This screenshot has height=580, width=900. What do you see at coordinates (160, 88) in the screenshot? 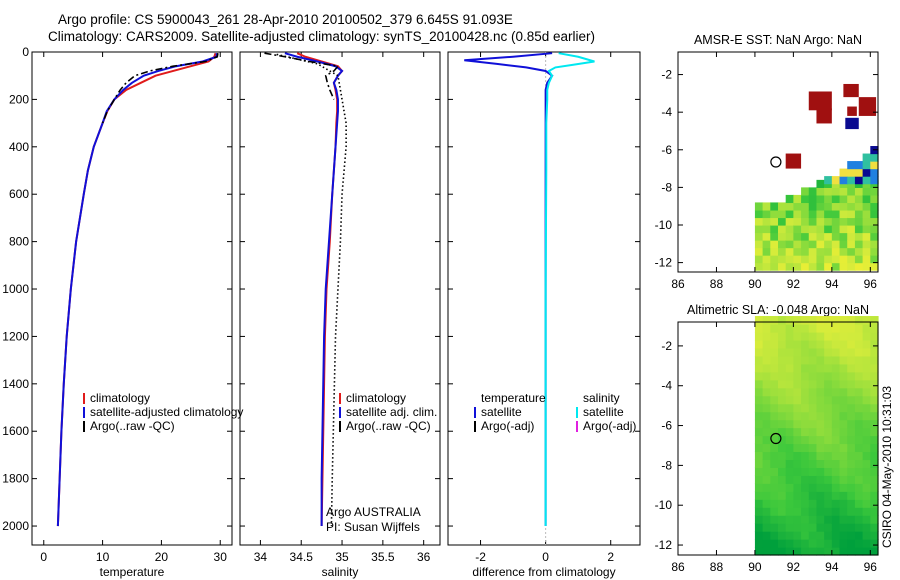
I see `series-line-argo-raw-qc-` at bounding box center [160, 88].